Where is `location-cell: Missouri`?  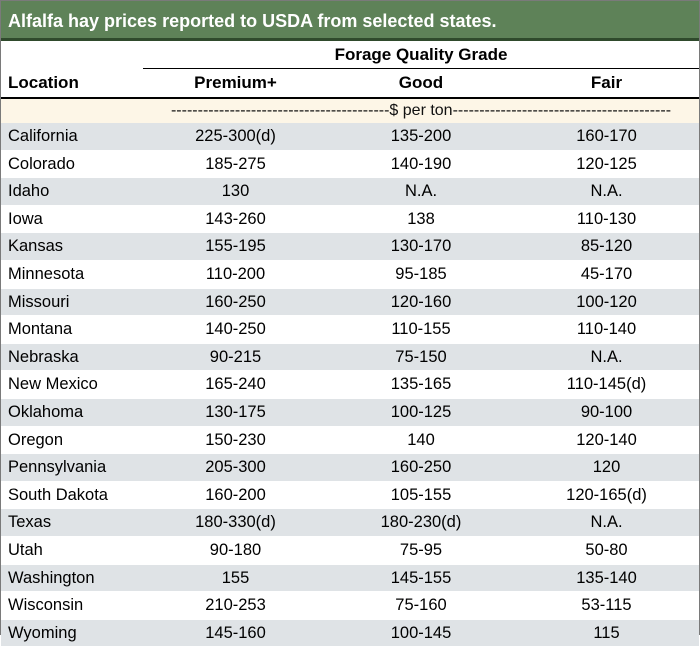 location-cell: Missouri is located at coordinates (72, 302).